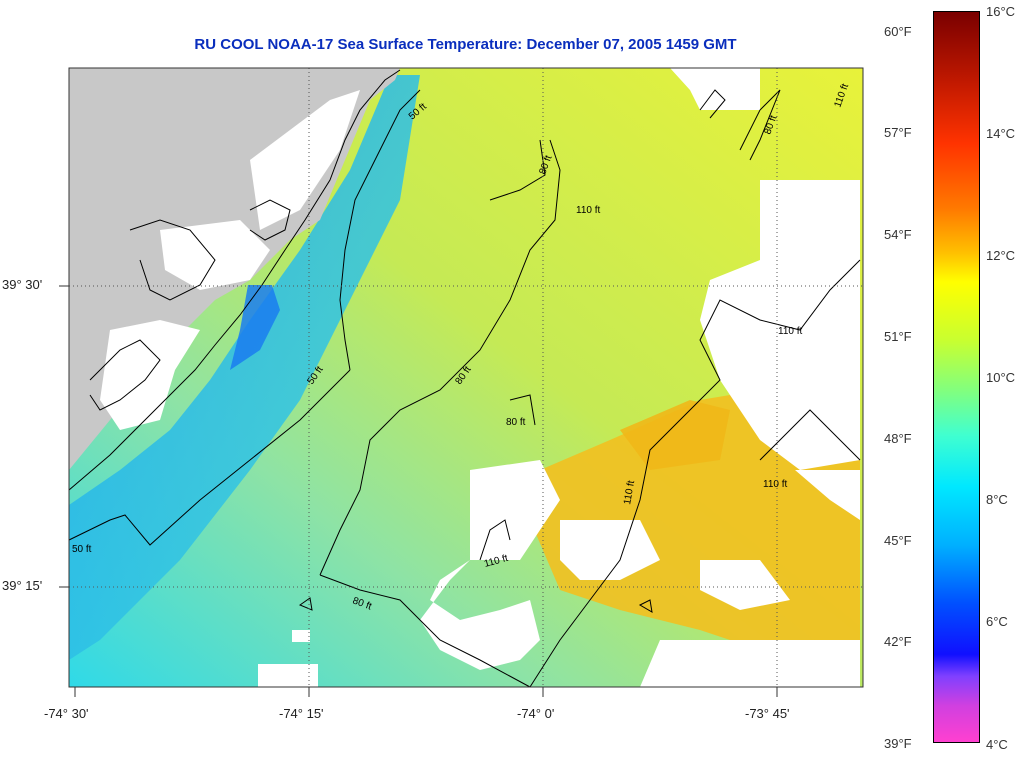 The width and height of the screenshot is (1024, 761). Describe the element at coordinates (22, 585) in the screenshot. I see `lat-label: 39° 15'` at that location.